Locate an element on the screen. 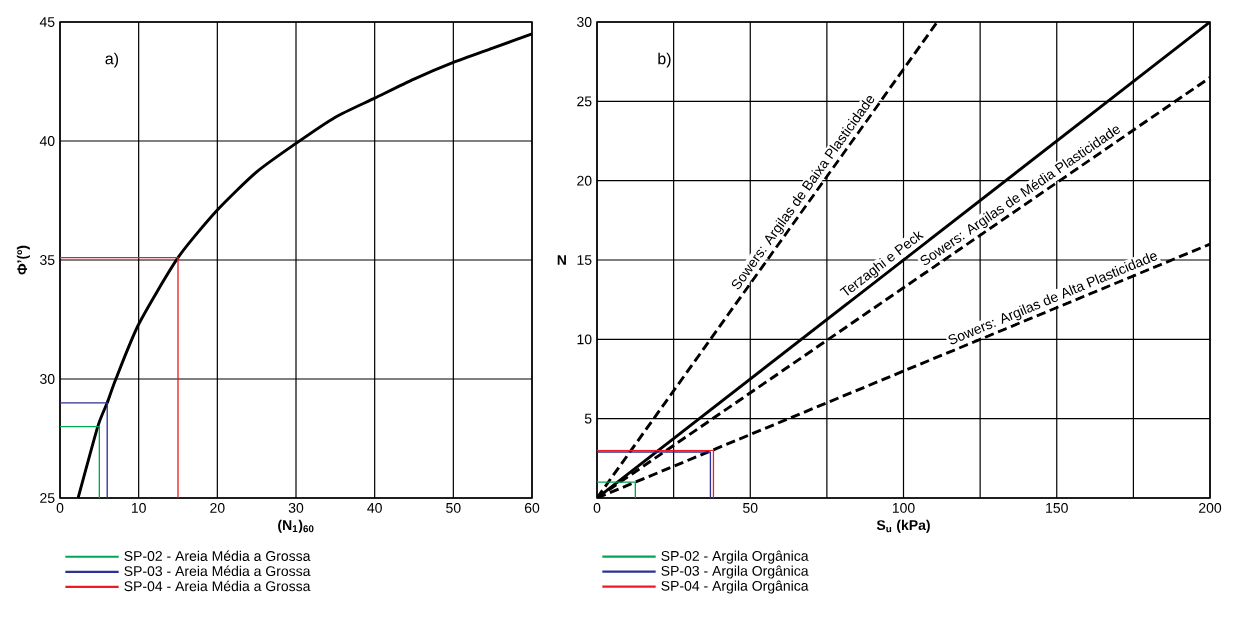 The image size is (1256, 626). legend-label: SP-04 - Areia Média a Grossa is located at coordinates (217, 586).